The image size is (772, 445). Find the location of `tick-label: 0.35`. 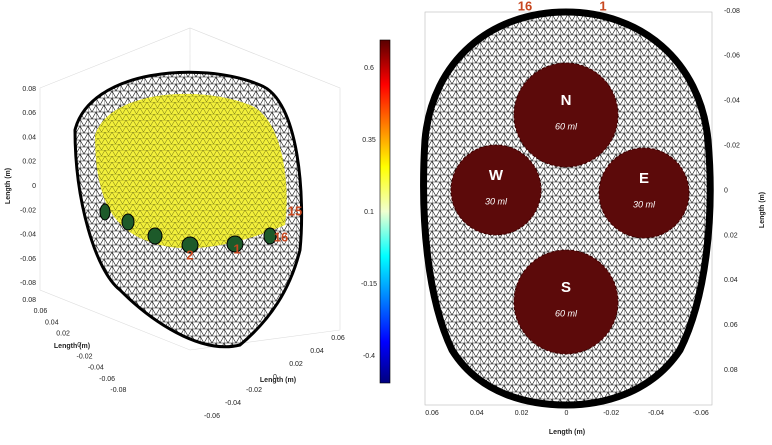

tick-label: 0.35 is located at coordinates (369, 140).